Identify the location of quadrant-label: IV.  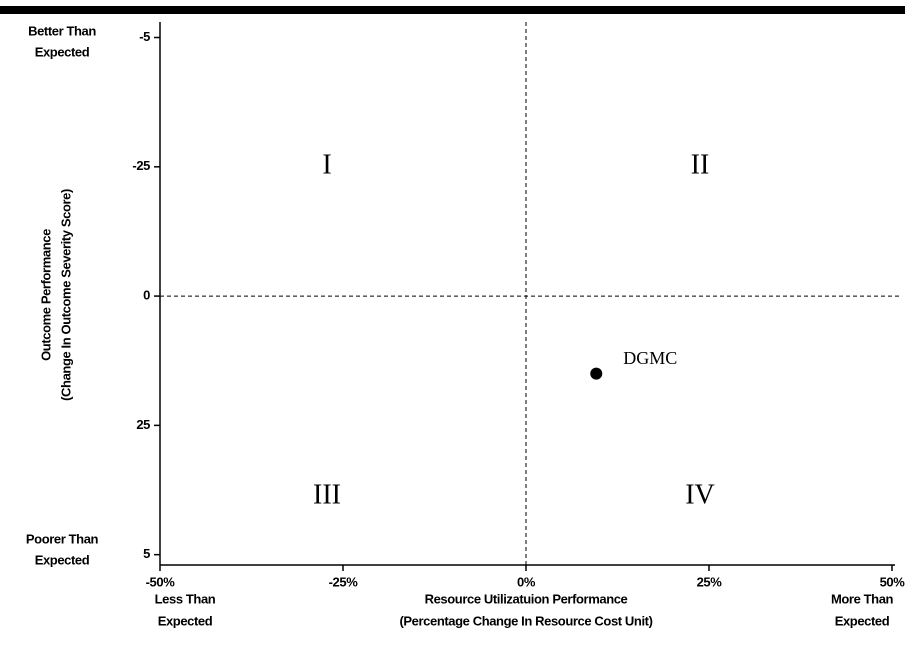
(700, 494).